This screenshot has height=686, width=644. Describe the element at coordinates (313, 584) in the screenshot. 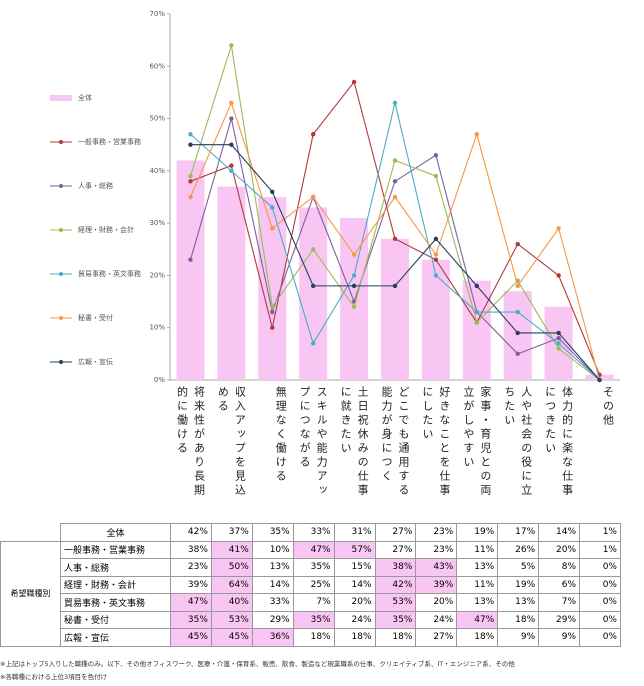

I see `table-cell: 25%` at that location.